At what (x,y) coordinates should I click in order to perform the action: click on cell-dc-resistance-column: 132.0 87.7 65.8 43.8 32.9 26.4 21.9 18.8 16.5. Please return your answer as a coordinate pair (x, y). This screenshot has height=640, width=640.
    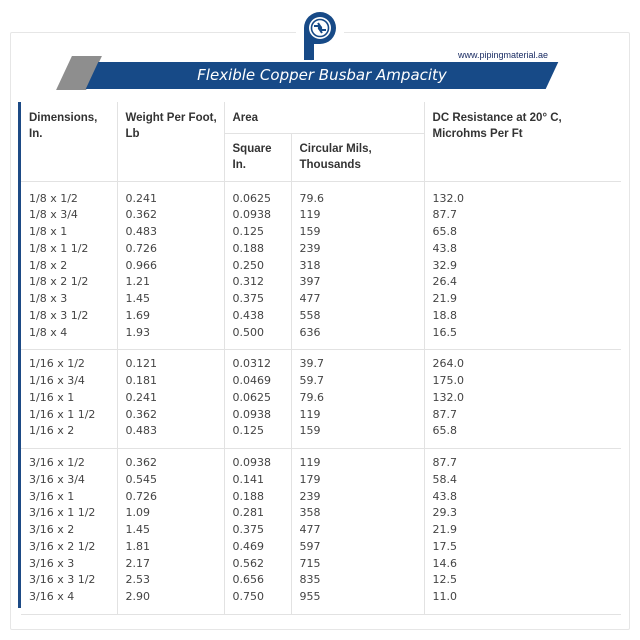
    Looking at the image, I should click on (522, 266).